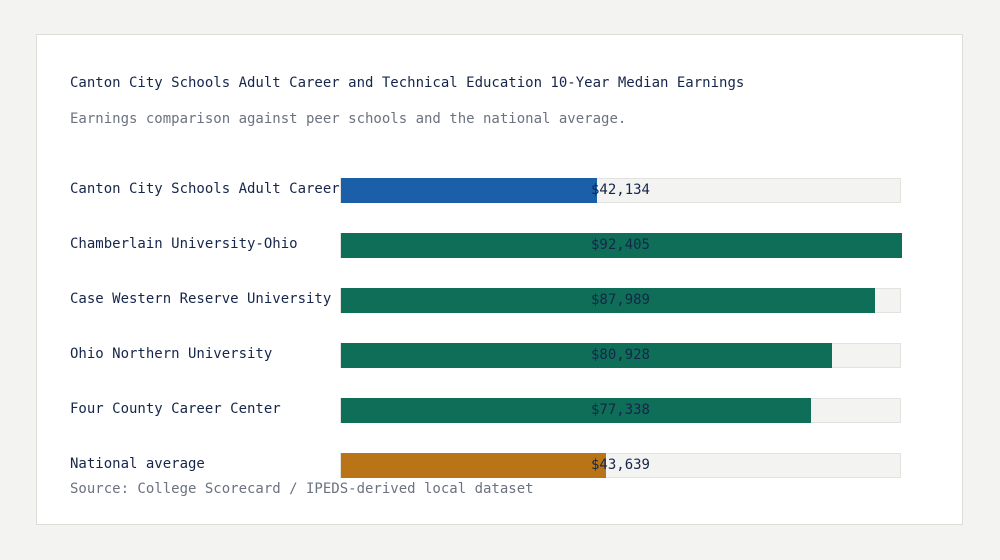 This screenshot has width=1000, height=560. I want to click on bar-row: Four County Career Center $77,338, so click(486, 410).